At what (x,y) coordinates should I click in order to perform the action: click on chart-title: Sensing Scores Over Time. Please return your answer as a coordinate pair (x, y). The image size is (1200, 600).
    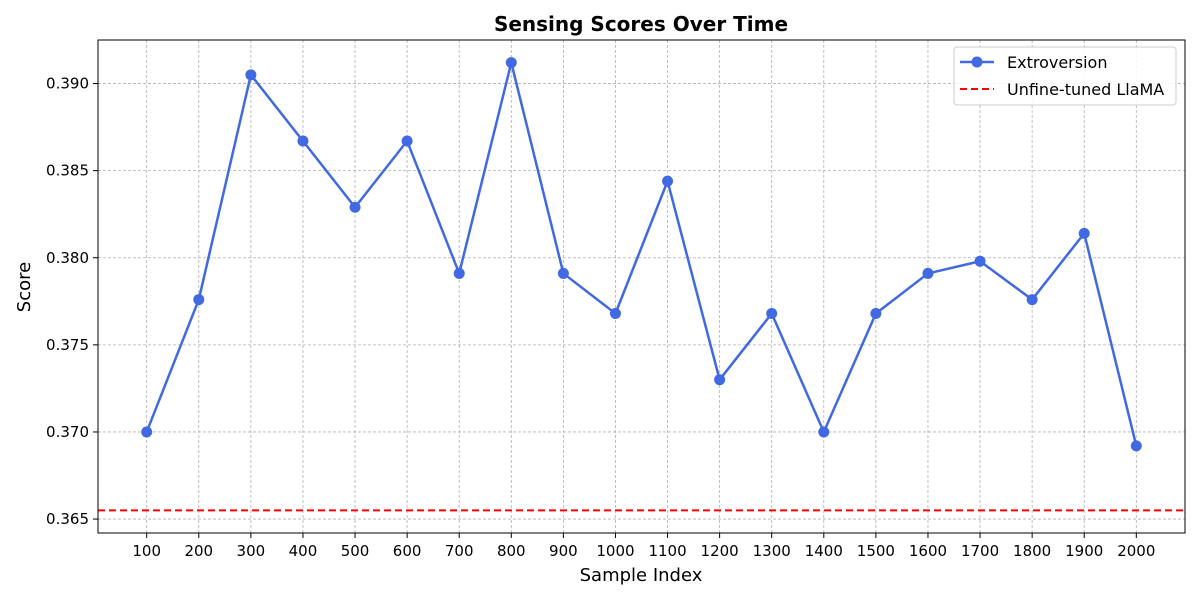
    Looking at the image, I should click on (641, 24).